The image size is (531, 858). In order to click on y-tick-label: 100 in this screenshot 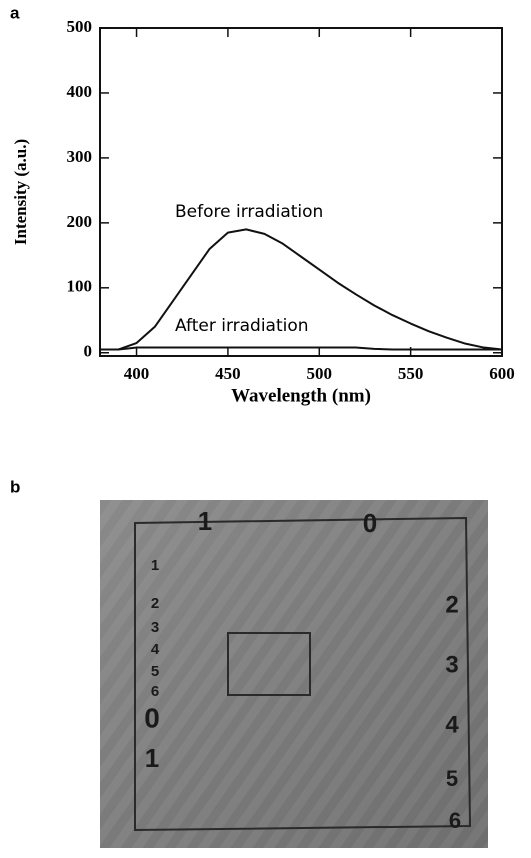, I will do `click(80, 286)`.